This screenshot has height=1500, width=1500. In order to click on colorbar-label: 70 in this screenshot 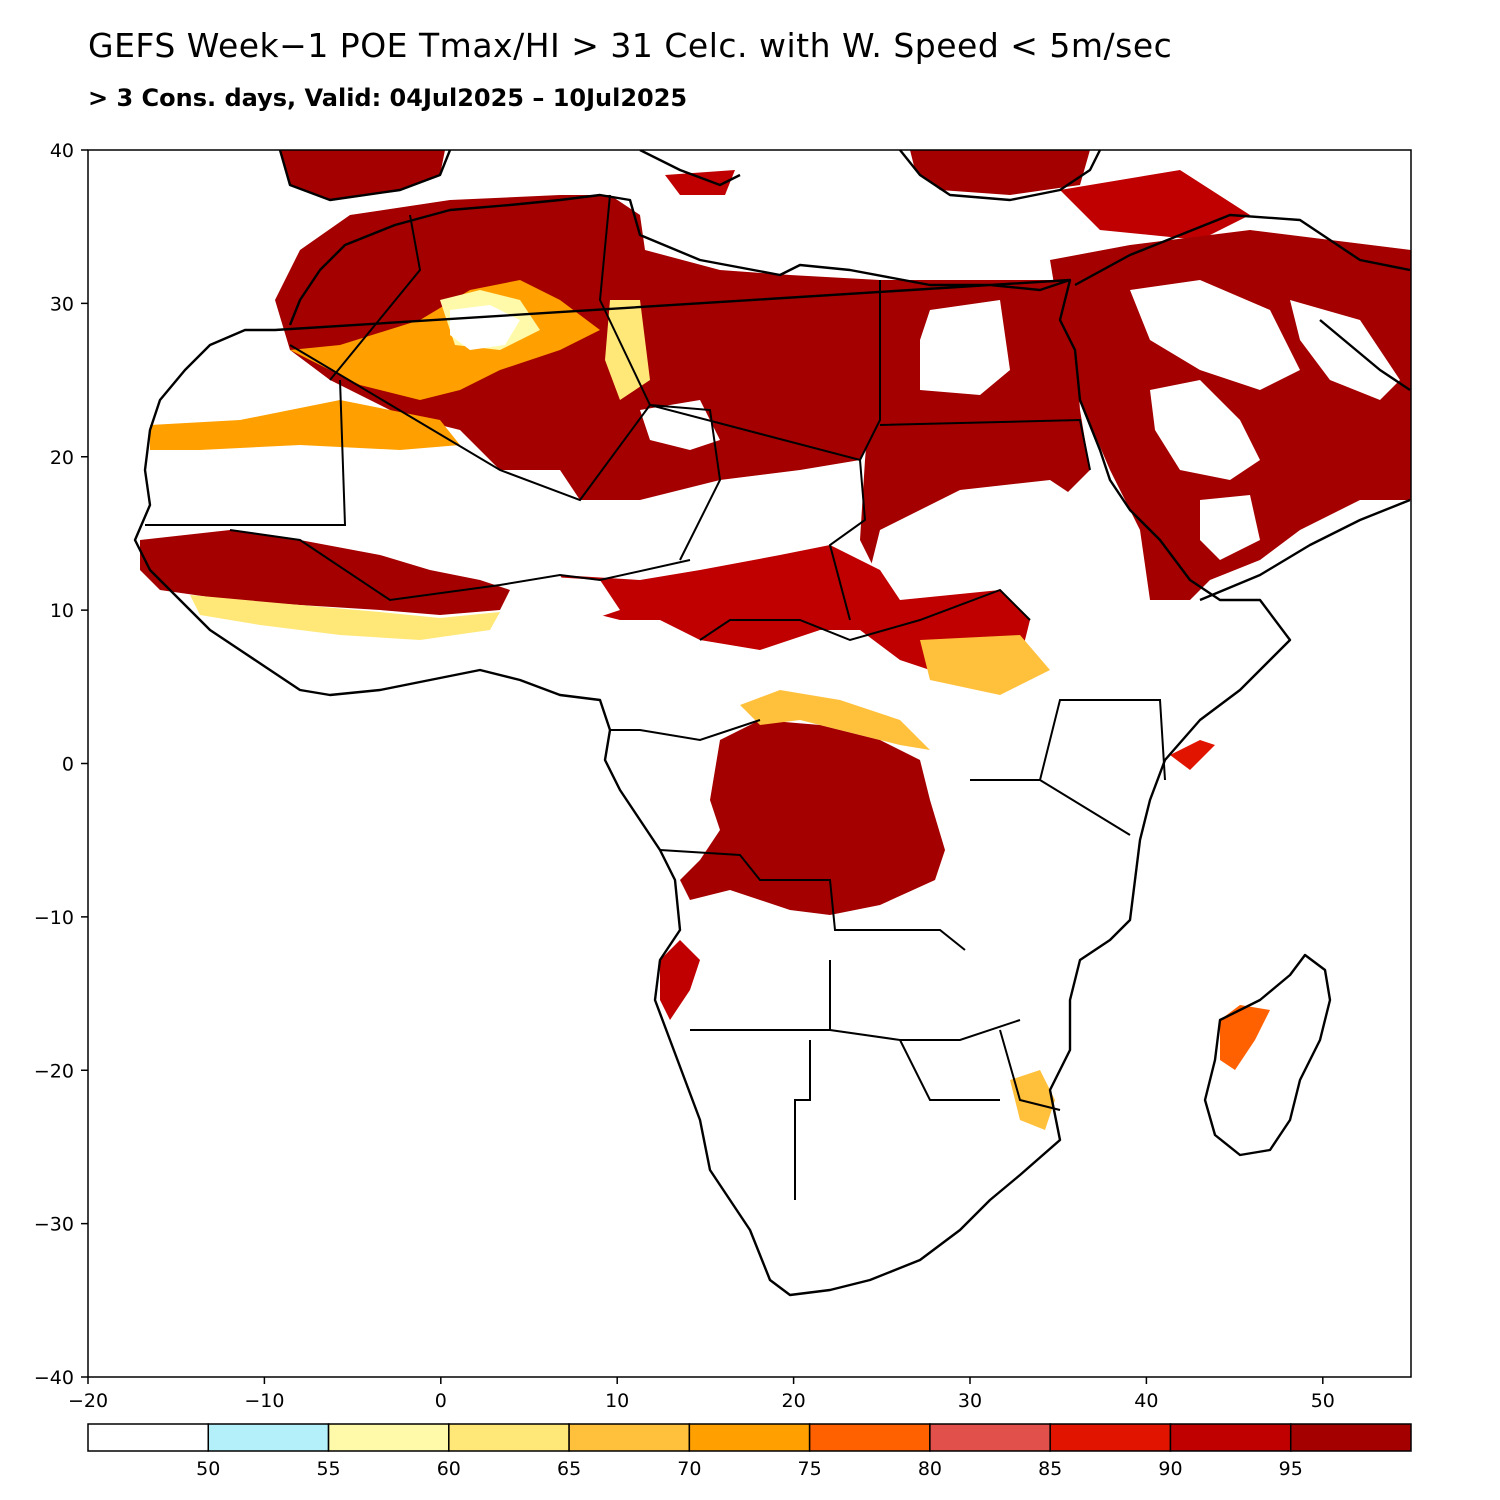, I will do `click(689, 1469)`.